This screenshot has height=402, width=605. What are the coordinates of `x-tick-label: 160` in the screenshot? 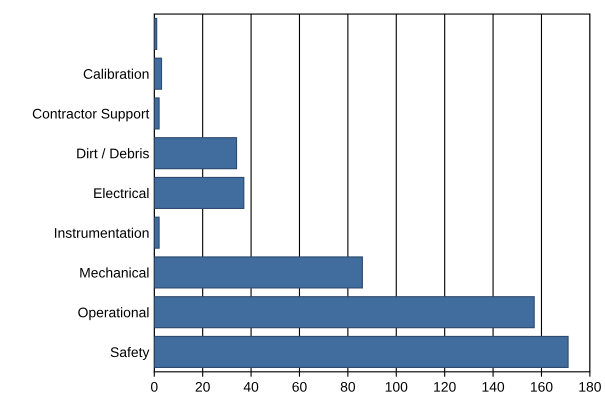 It's located at (541, 387).